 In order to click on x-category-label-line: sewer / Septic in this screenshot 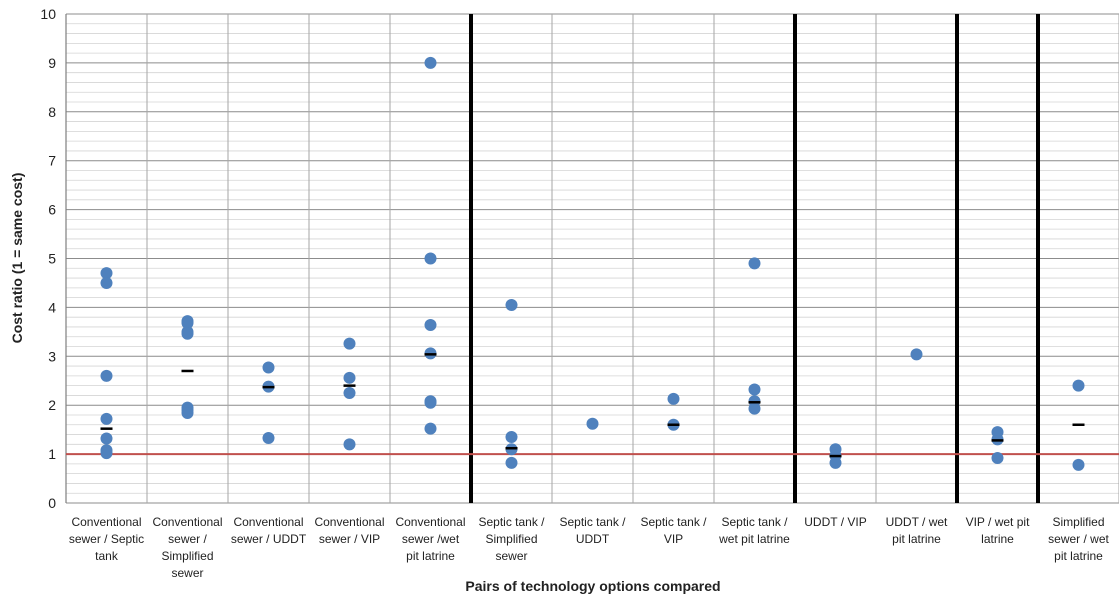, I will do `click(106, 539)`.